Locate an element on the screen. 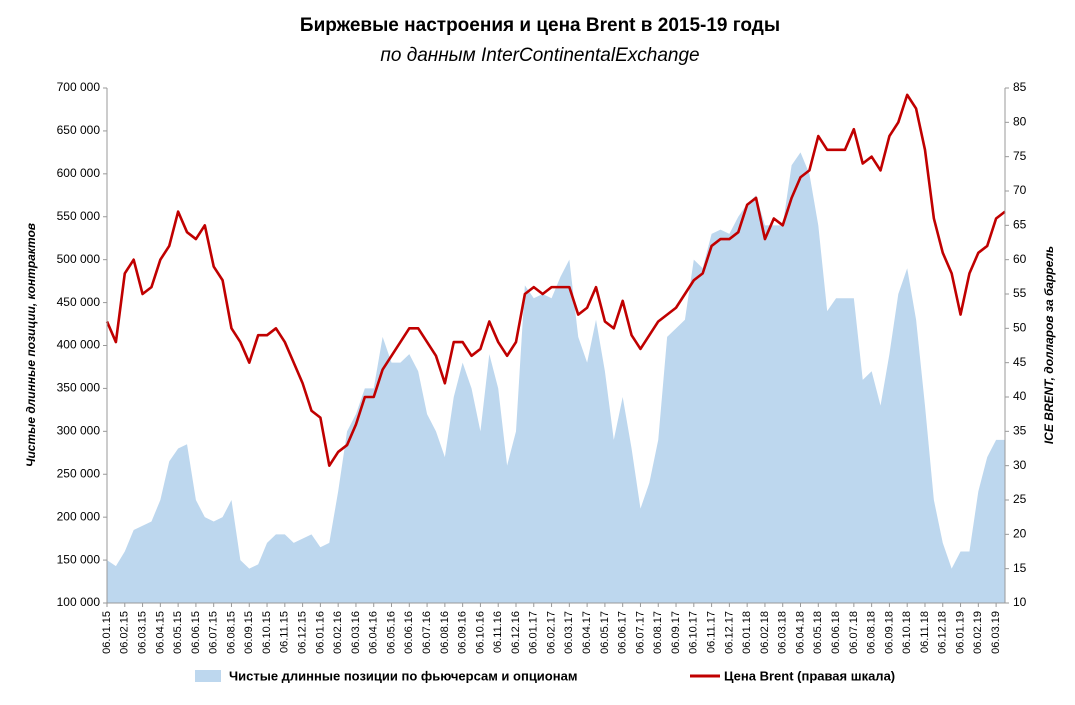 Image resolution: width=1075 pixels, height=705 pixels. x-tick-label: 06.10.15 is located at coordinates (267, 632).